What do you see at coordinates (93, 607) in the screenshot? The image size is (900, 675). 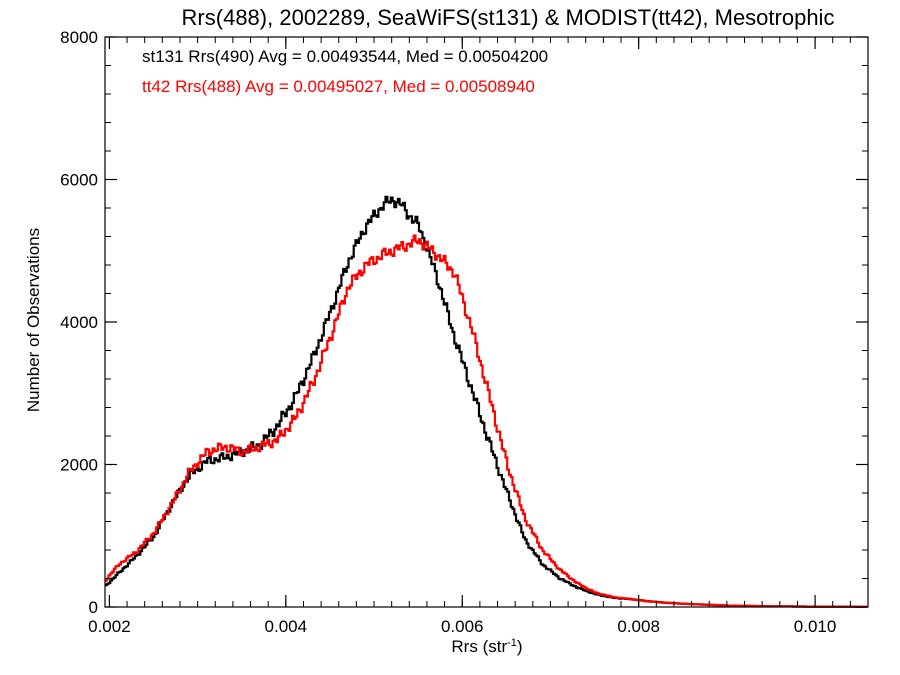 I see `y-tick-label: 0` at bounding box center [93, 607].